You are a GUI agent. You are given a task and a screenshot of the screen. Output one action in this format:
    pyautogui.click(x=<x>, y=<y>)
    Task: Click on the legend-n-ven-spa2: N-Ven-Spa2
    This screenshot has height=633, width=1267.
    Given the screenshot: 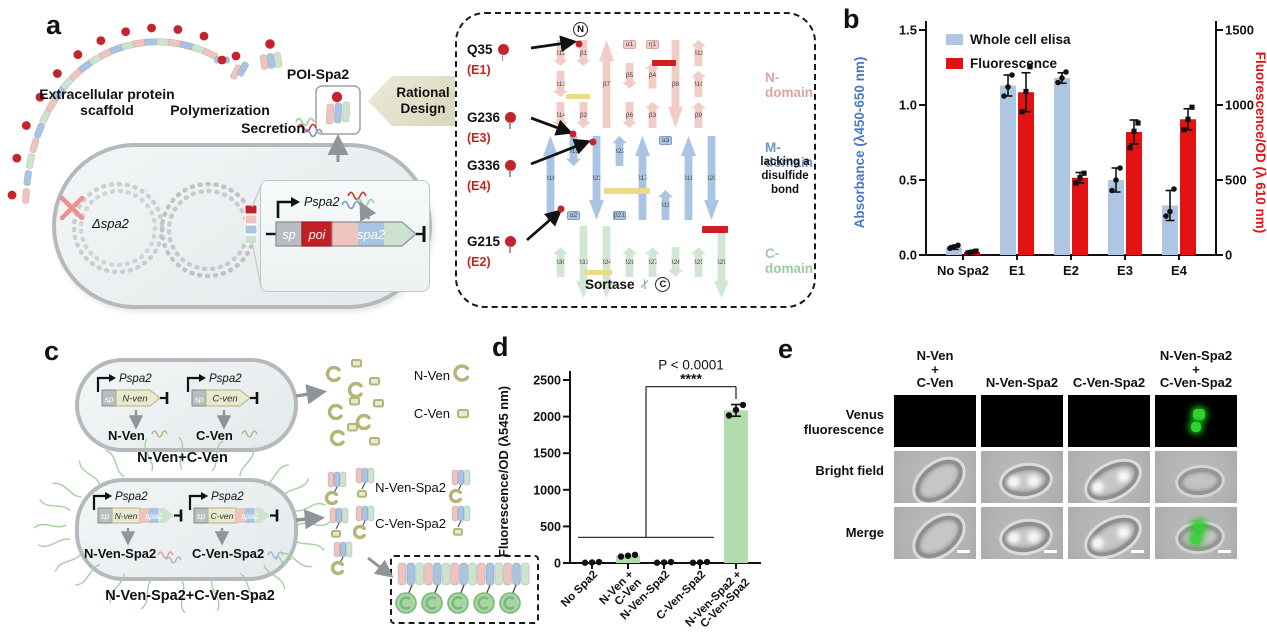 What is the action you would take?
    pyautogui.click(x=410, y=487)
    